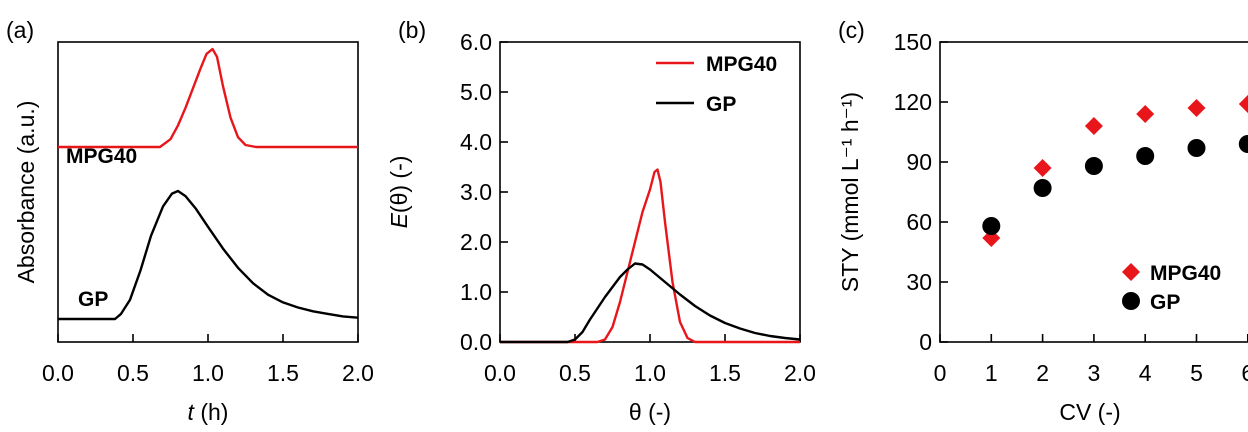 The image size is (1248, 432). What do you see at coordinates (20, 30) in the screenshot?
I see `panel-a-label: (a)` at bounding box center [20, 30].